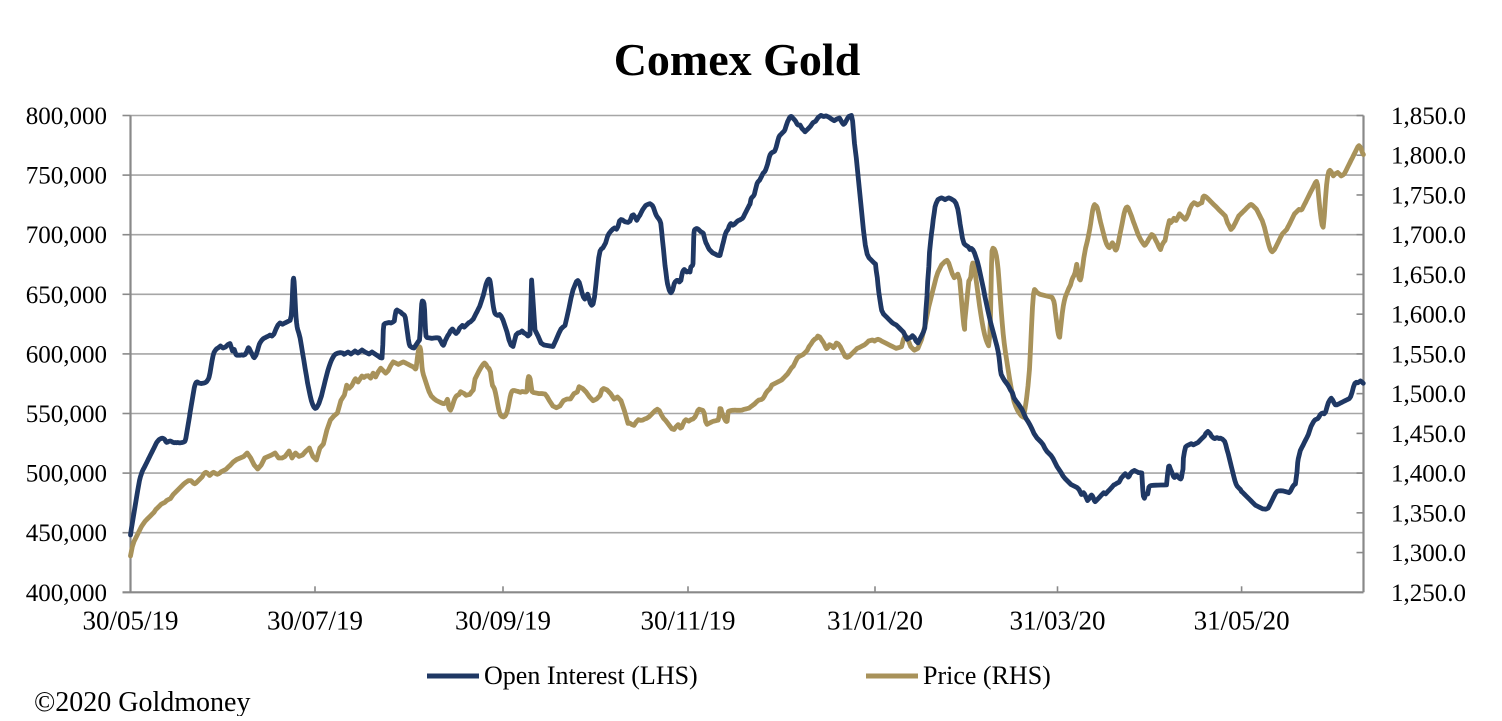  I want to click on svg-text: 31/03/20, so click(1057, 621).